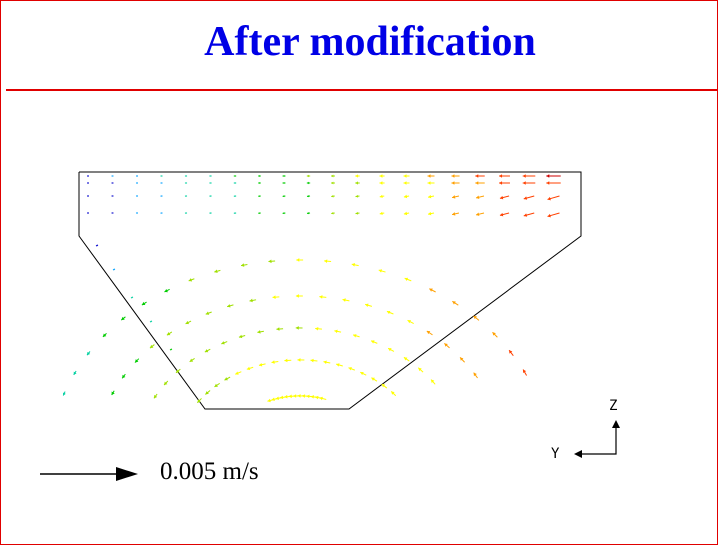  What do you see at coordinates (597, 439) in the screenshot?
I see `axis-triad` at bounding box center [597, 439].